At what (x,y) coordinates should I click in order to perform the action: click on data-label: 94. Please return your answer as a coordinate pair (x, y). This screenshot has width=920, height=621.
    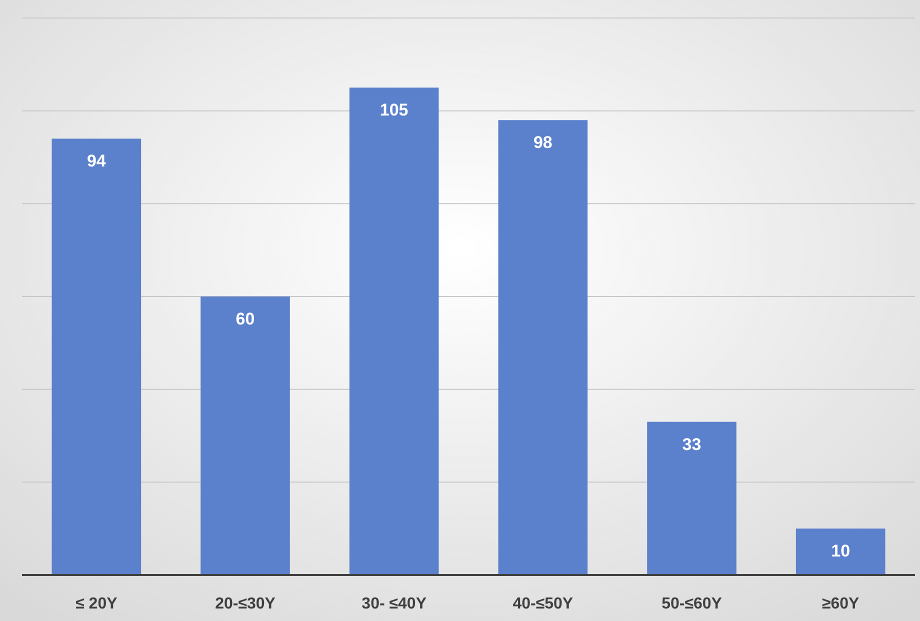
    Looking at the image, I should click on (96, 161).